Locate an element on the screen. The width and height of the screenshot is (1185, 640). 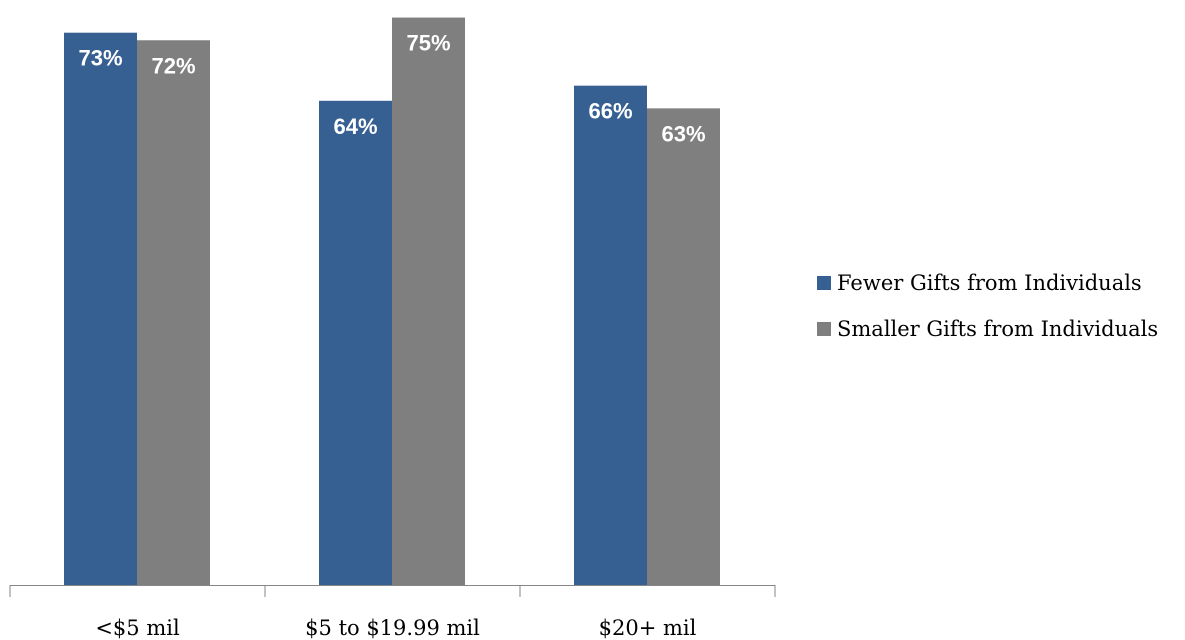
data-labels-layer: 73% 64% 66% 72% 75% 63% is located at coordinates (391, 89).